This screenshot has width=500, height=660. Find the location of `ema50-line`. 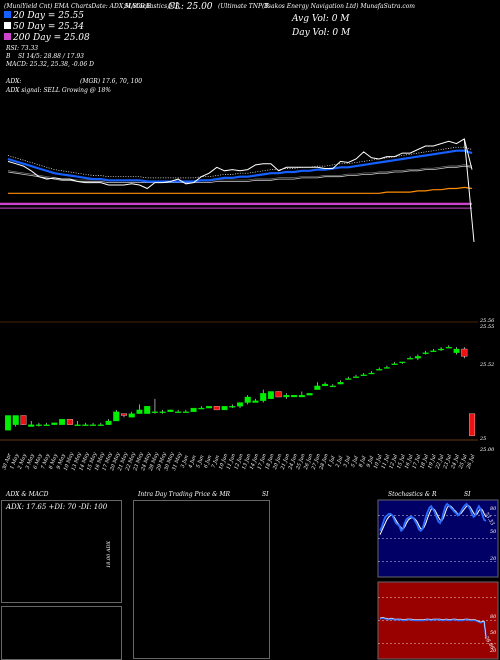

ema50-line is located at coordinates (240, 174).